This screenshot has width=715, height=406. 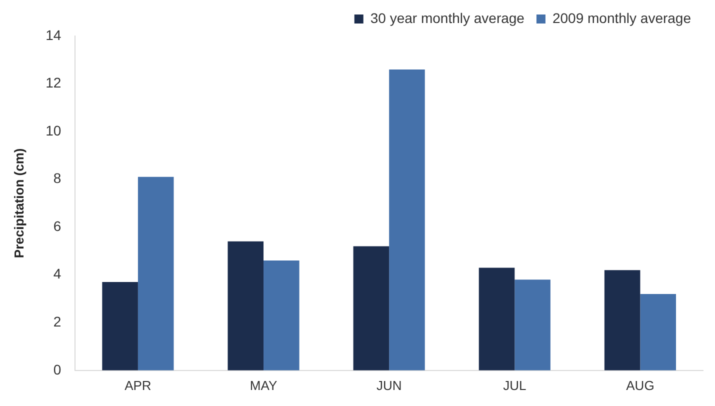 I want to click on y-axis-title: Precipitation (cm), so click(x=18, y=203).